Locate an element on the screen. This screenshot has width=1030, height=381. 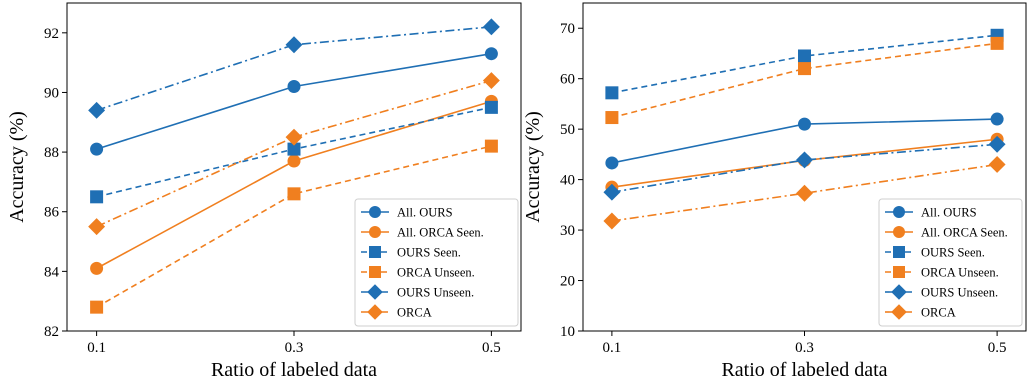
left-legend-entry: All. OURS is located at coordinates (407, 213).